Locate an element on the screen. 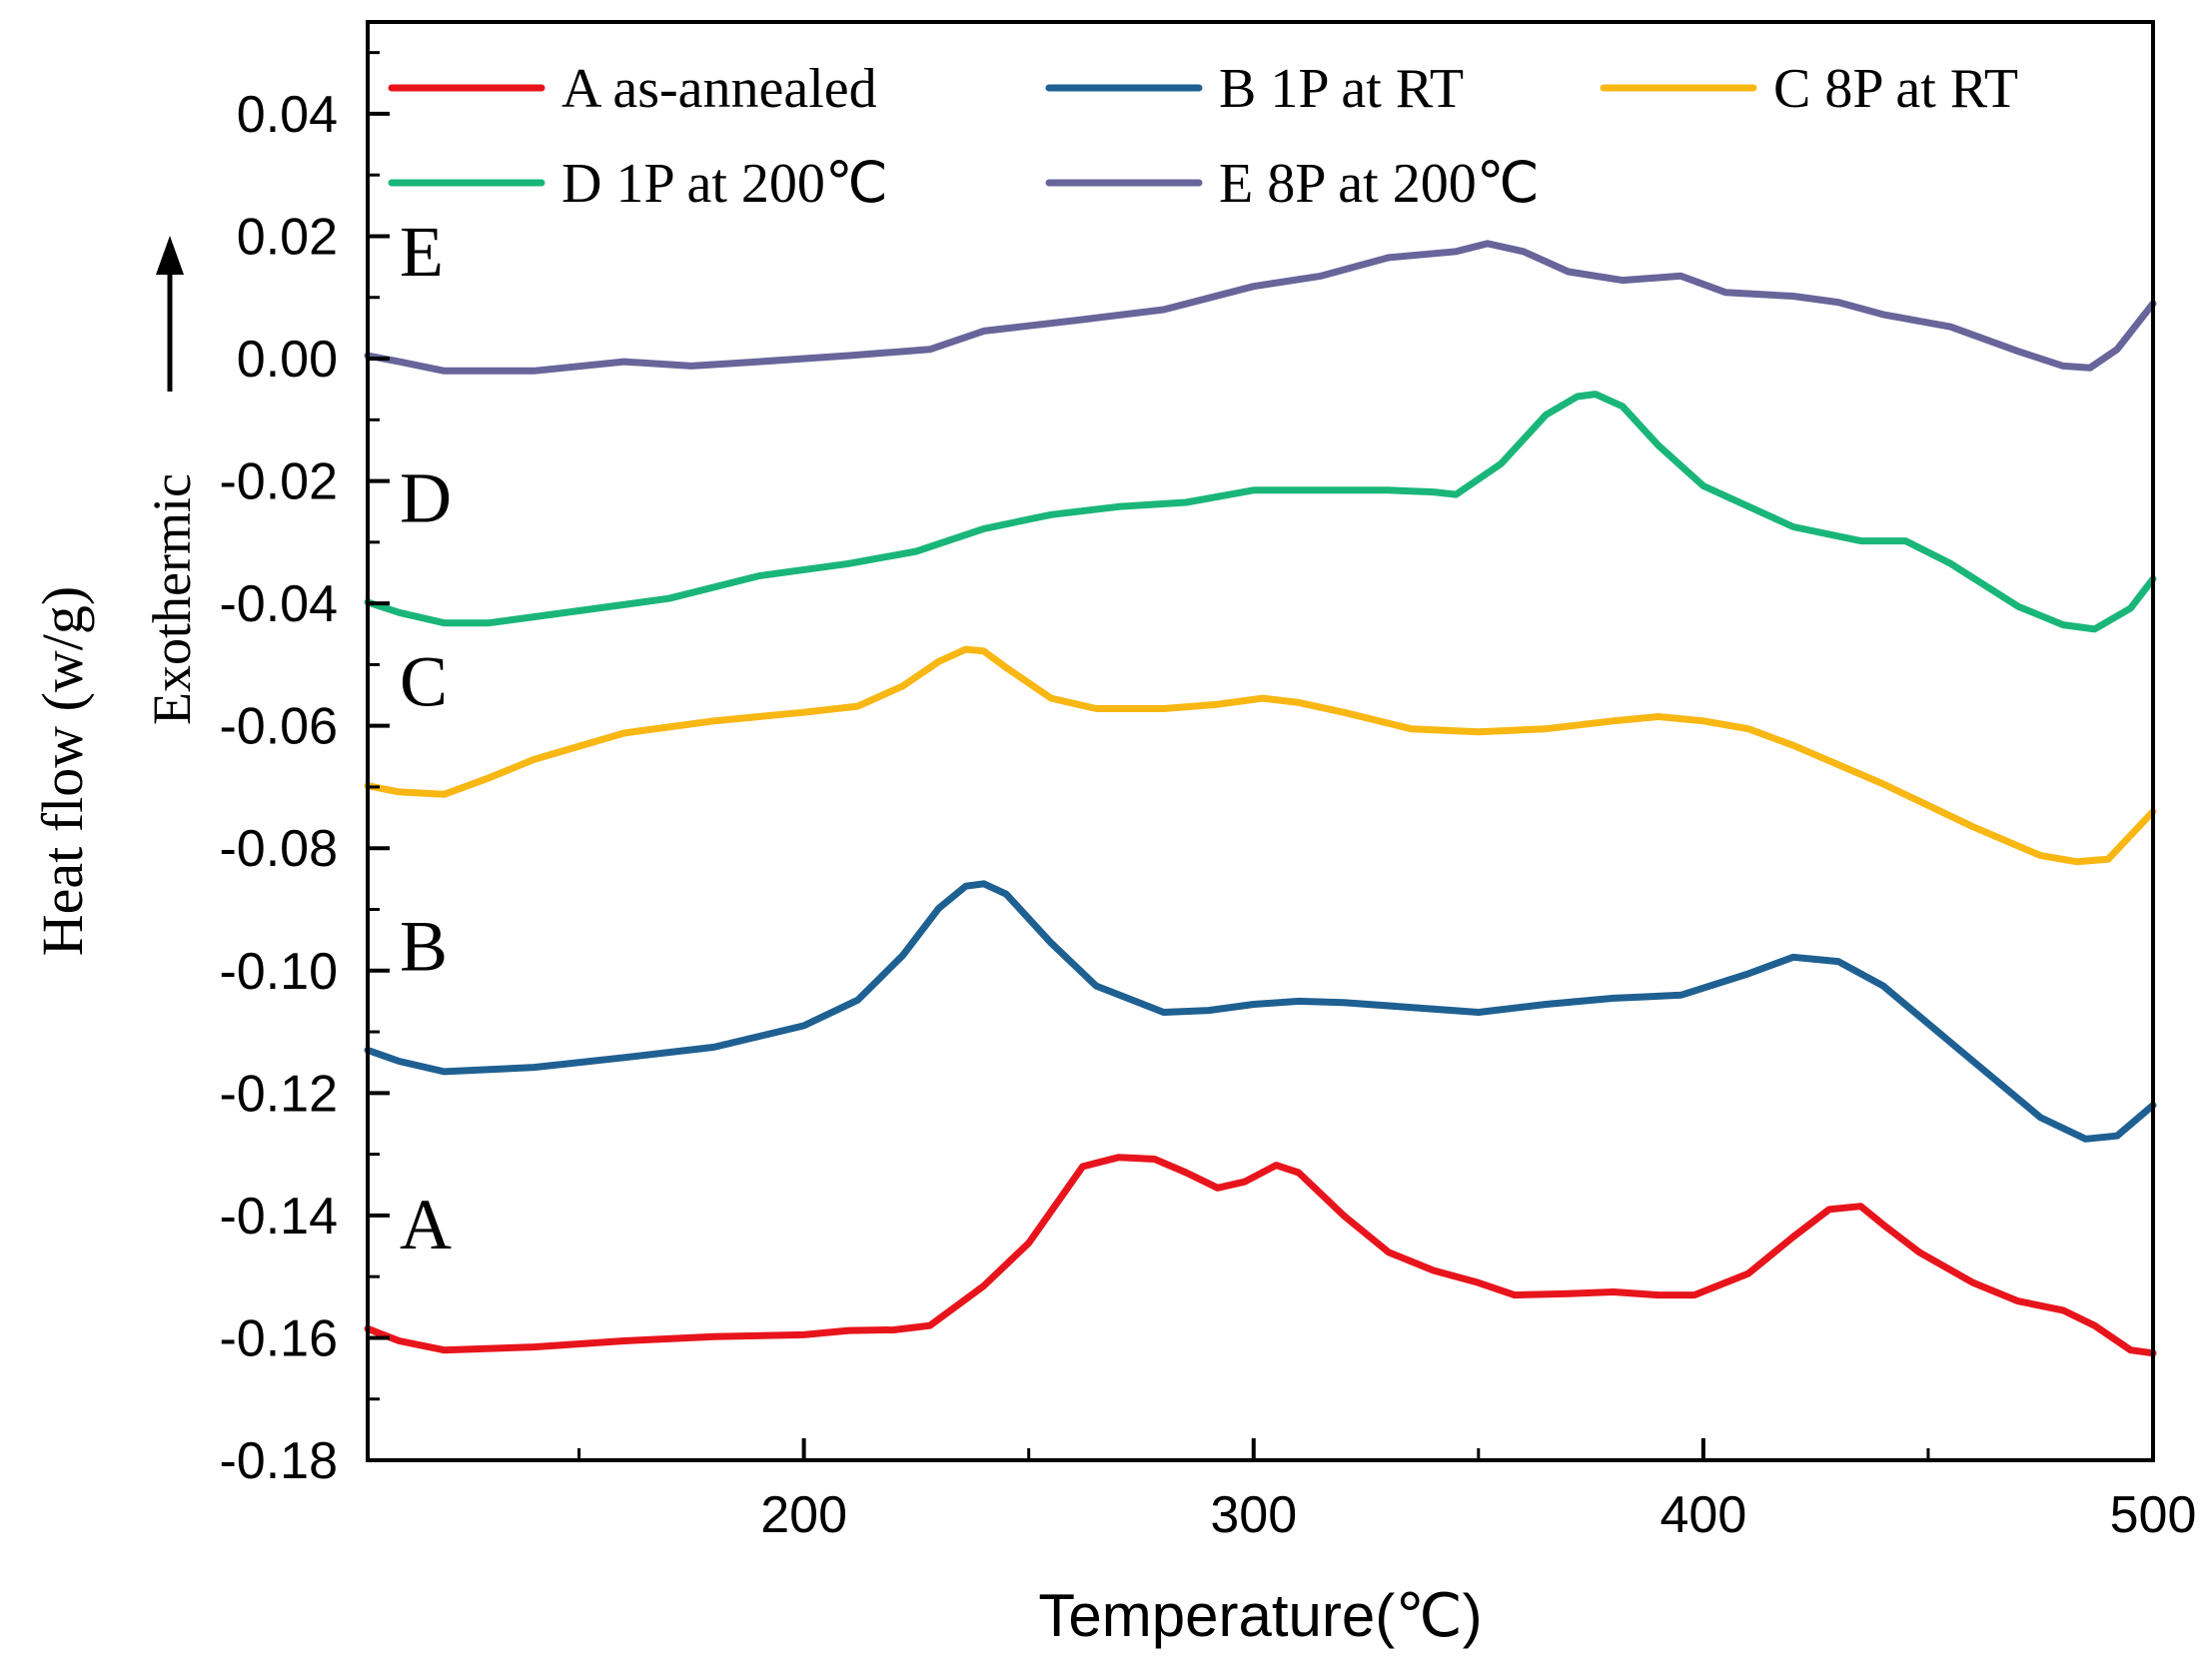  series-line-b is located at coordinates (1260, 1012).